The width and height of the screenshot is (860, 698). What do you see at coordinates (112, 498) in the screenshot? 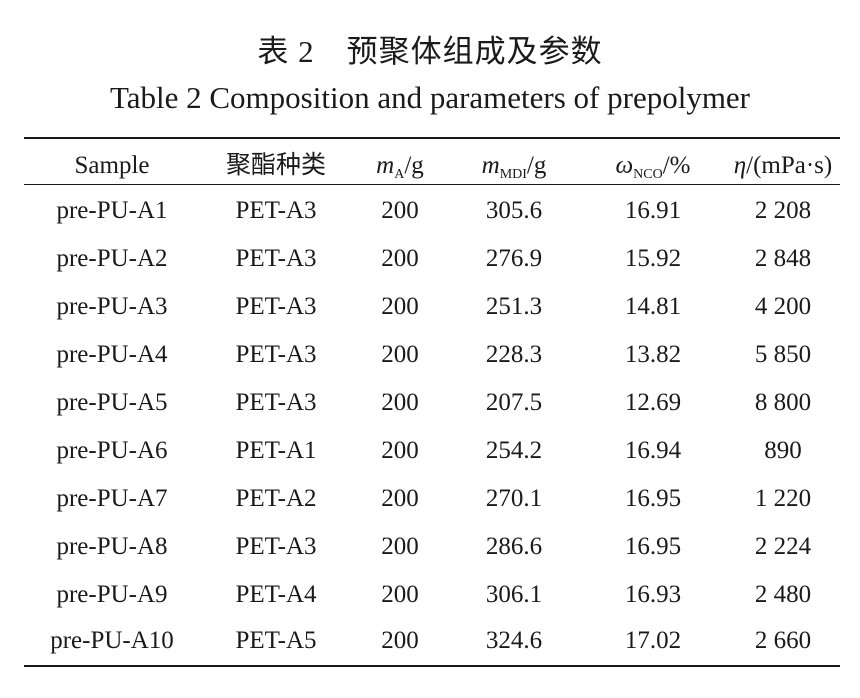
I see `cell-sample: pre-PU-A7` at bounding box center [112, 498].